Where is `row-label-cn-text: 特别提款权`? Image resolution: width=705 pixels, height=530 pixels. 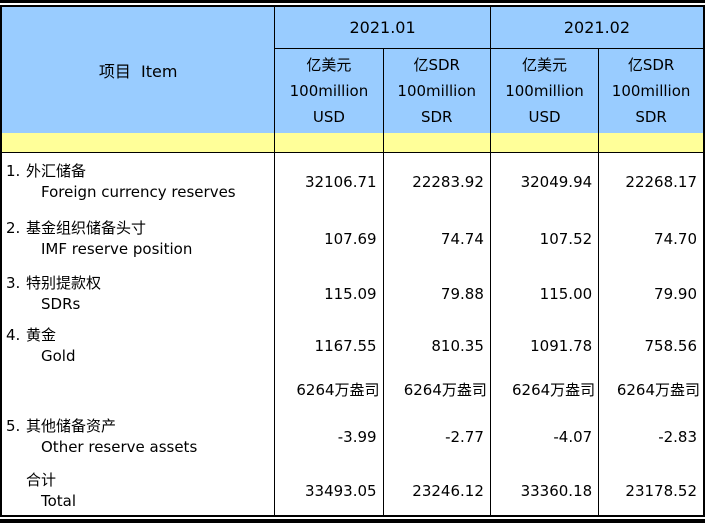 row-label-cn-text: 特别提款权 is located at coordinates (64, 283).